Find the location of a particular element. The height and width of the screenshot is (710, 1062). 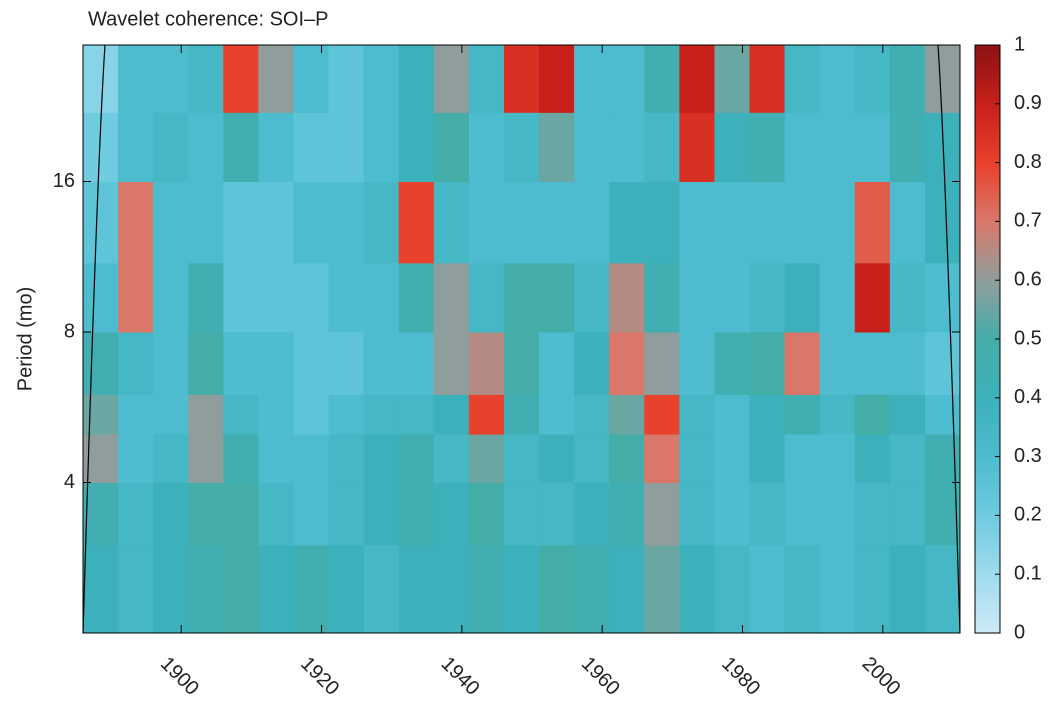

colorbar-tick-label: 0.9 is located at coordinates (1028, 103).